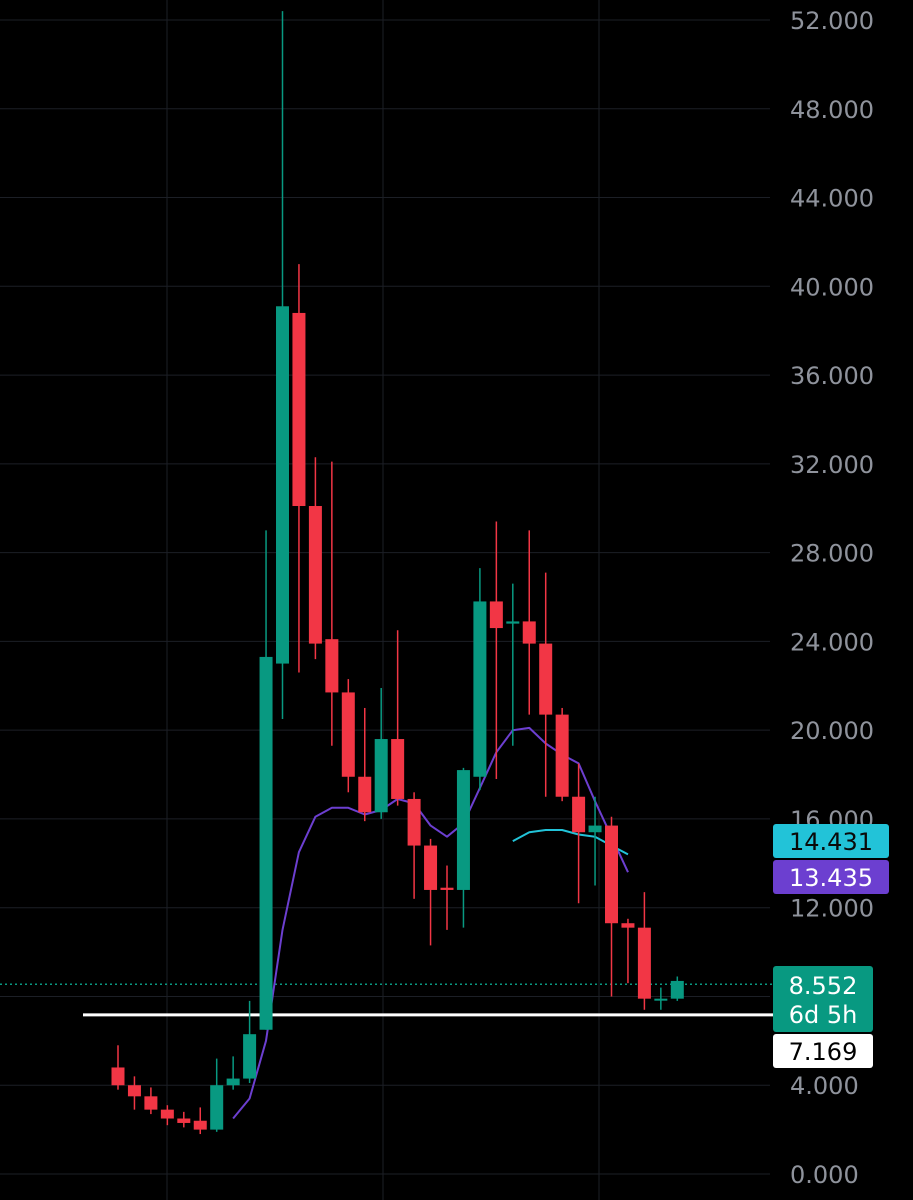  I want to click on ma-fast-badge: 14.431, so click(831, 841).